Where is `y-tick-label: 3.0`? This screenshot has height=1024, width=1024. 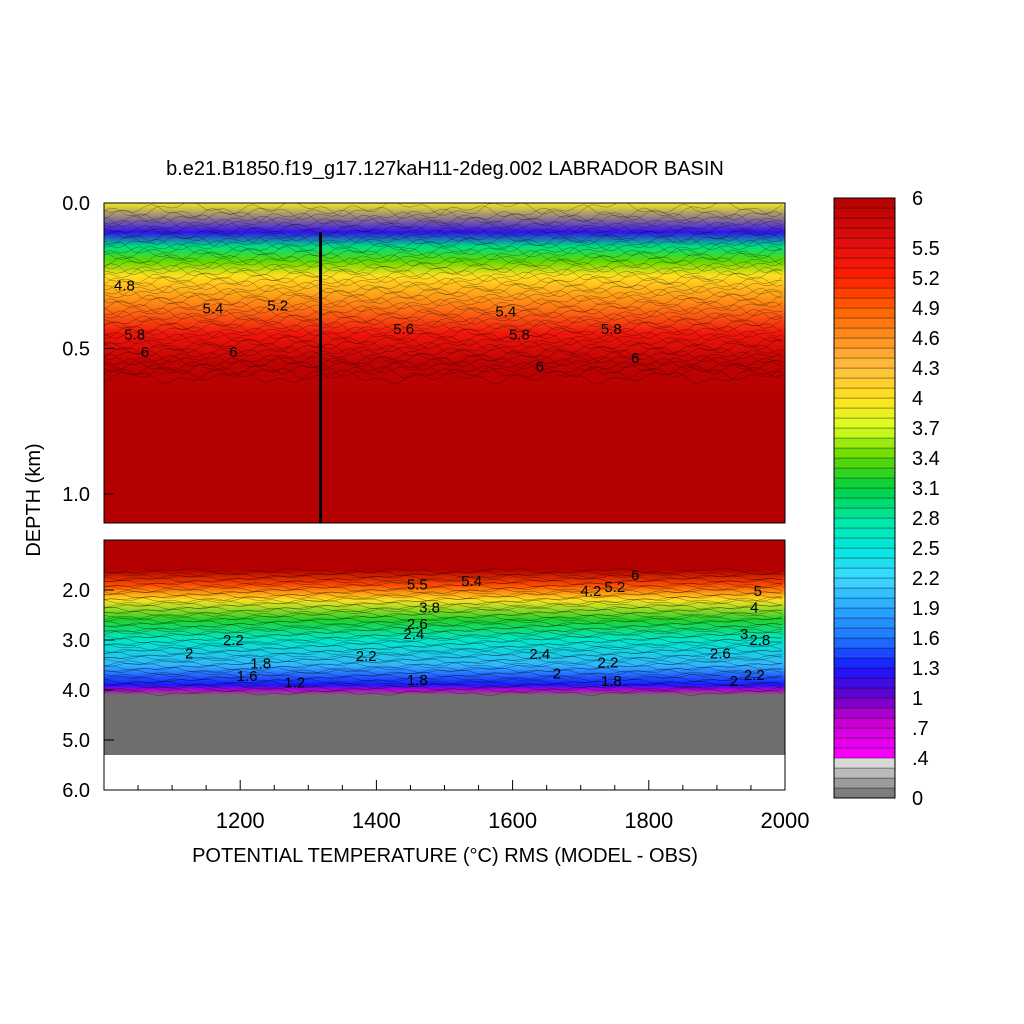
y-tick-label: 3.0 is located at coordinates (76, 641).